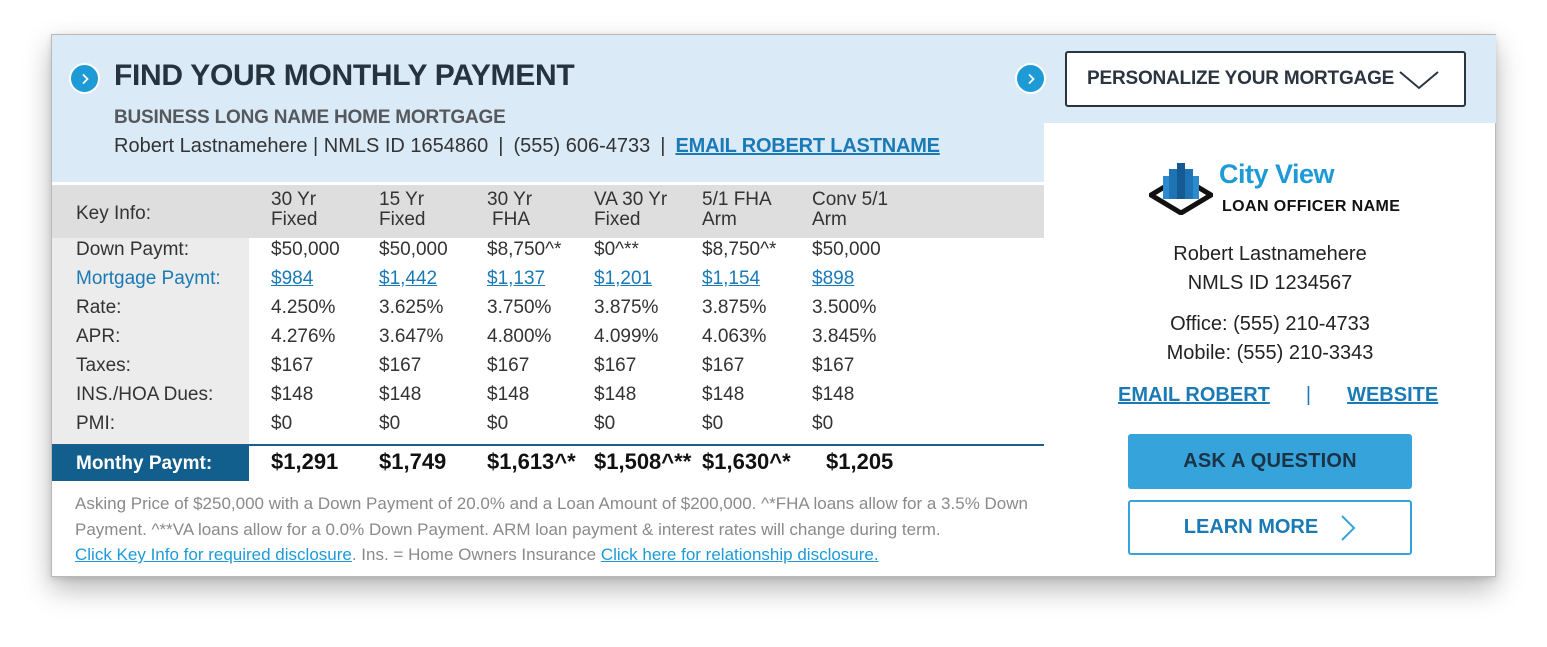  What do you see at coordinates (408, 278) in the screenshot?
I see `mortgage-paymt-link: $1,442` at bounding box center [408, 278].